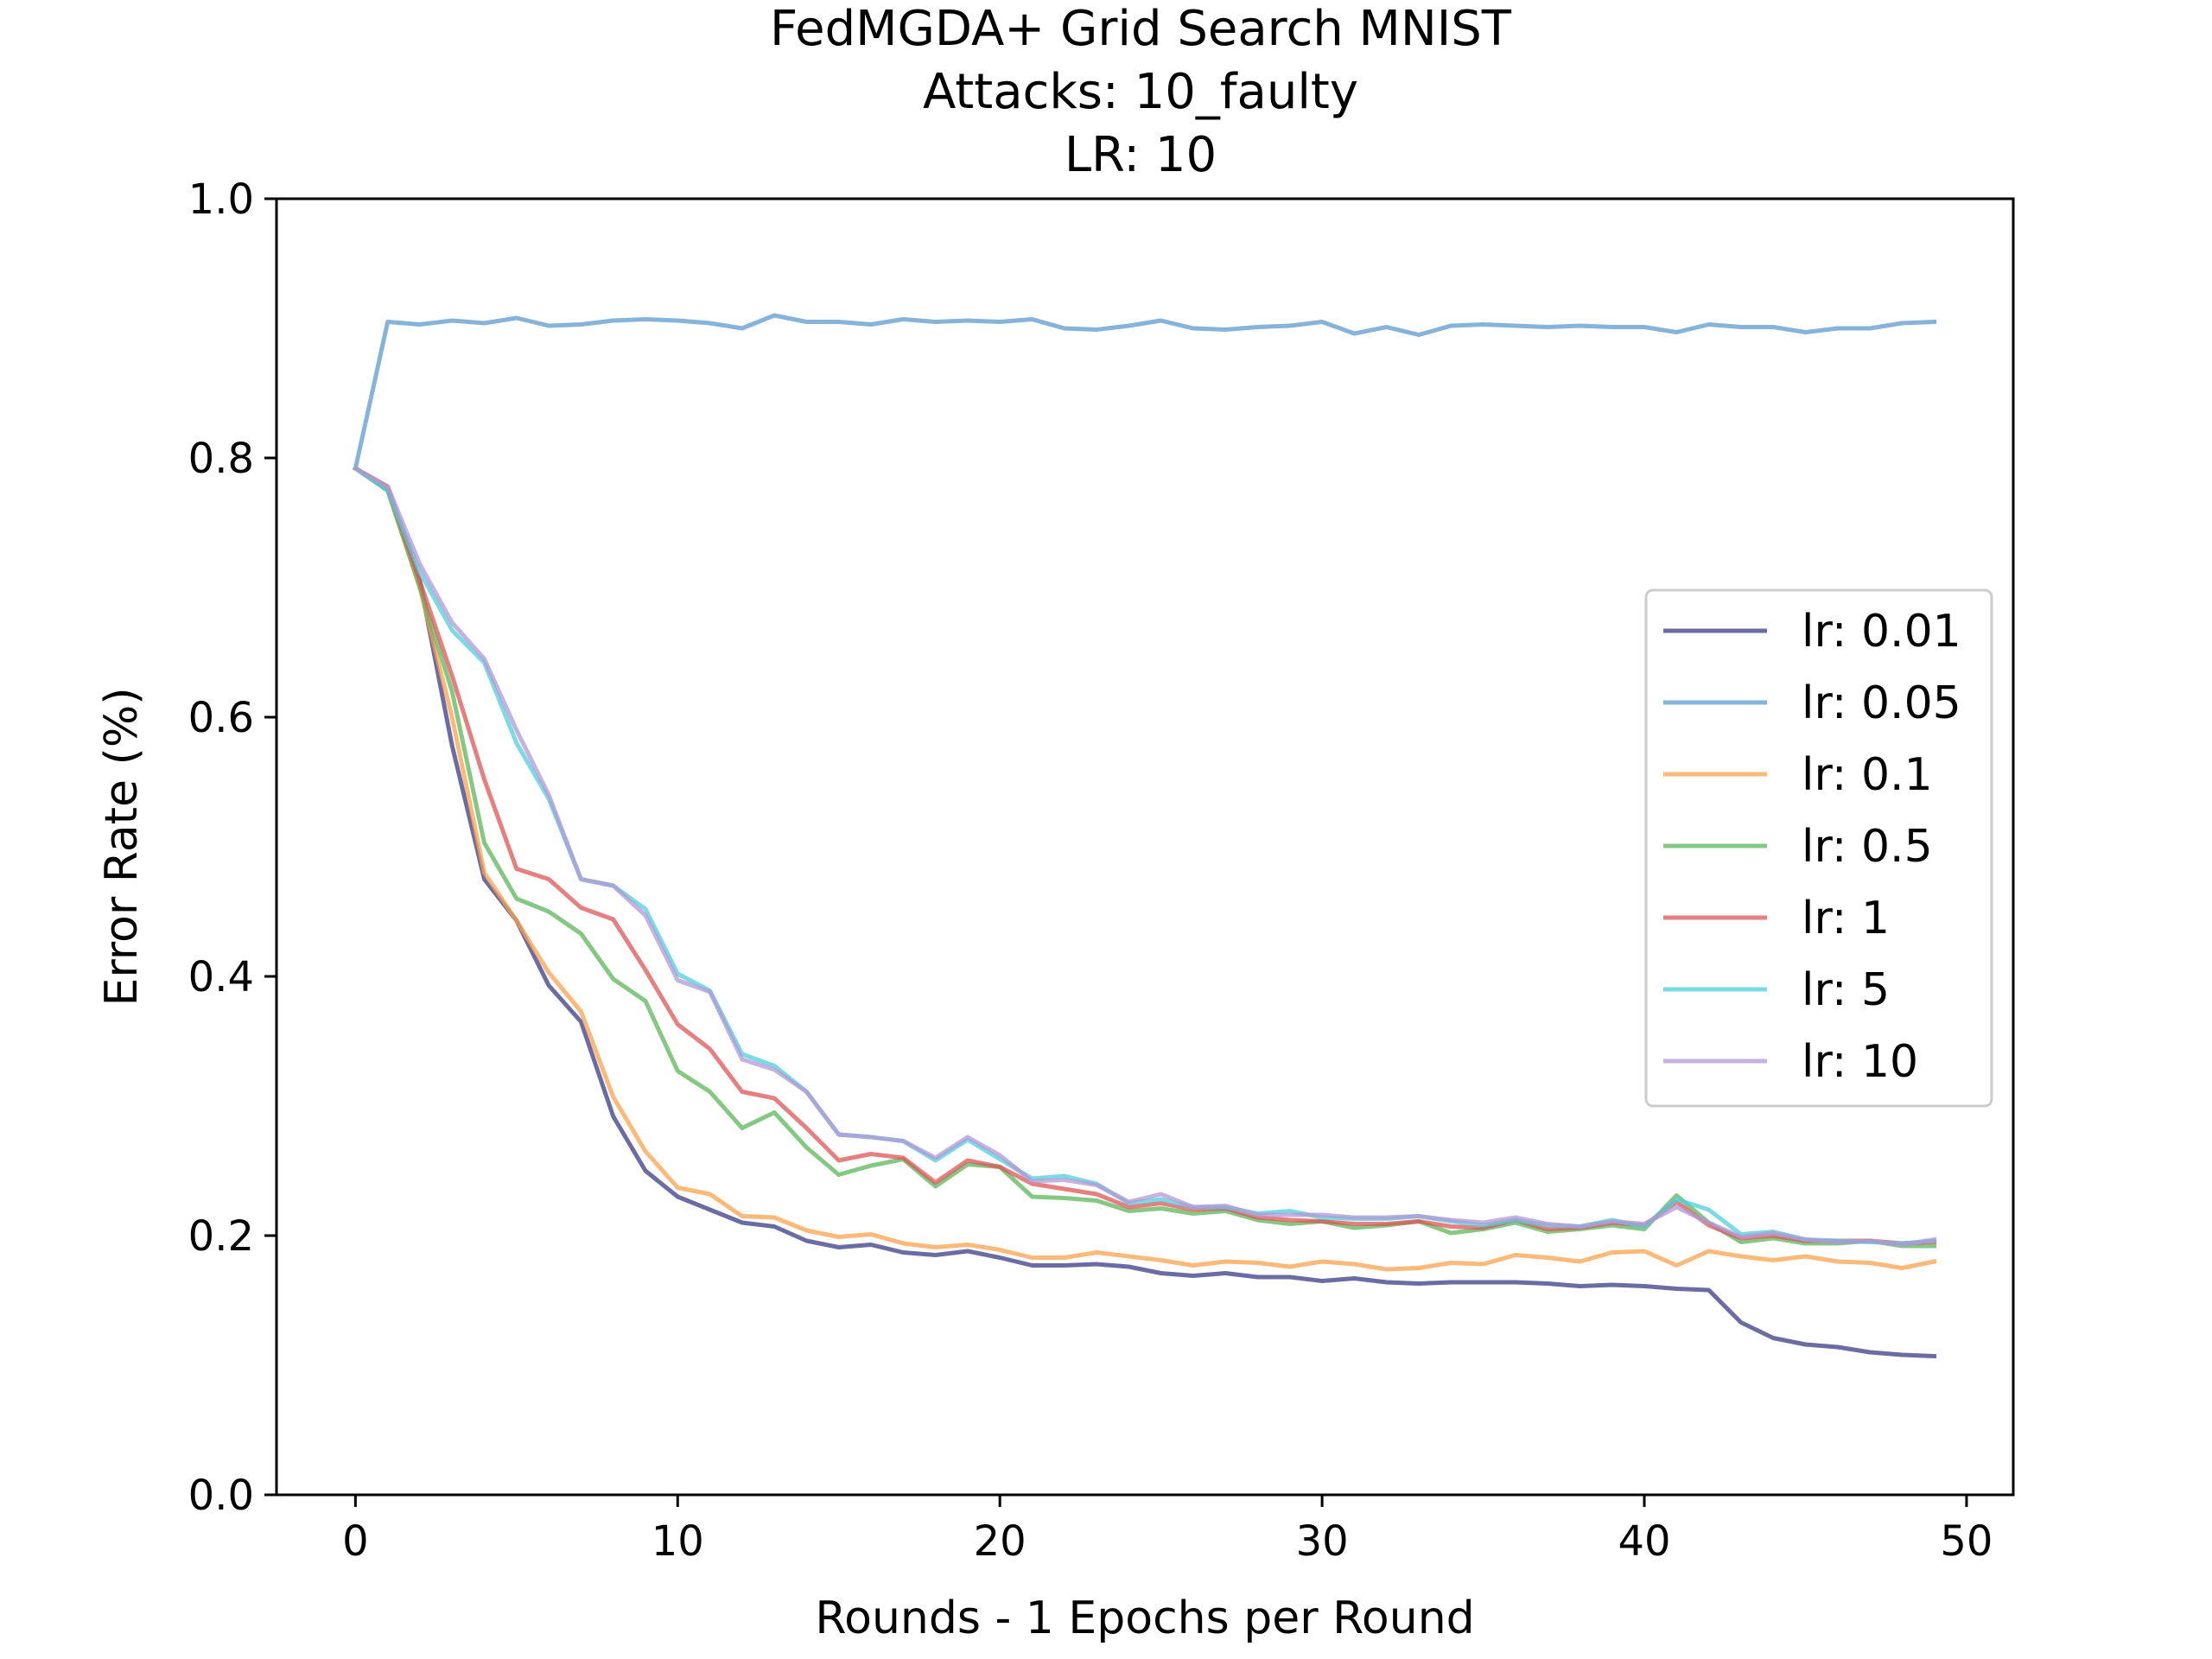 Image resolution: width=2212 pixels, height=1659 pixels. I want to click on x-tick-label: 30, so click(1322, 1541).